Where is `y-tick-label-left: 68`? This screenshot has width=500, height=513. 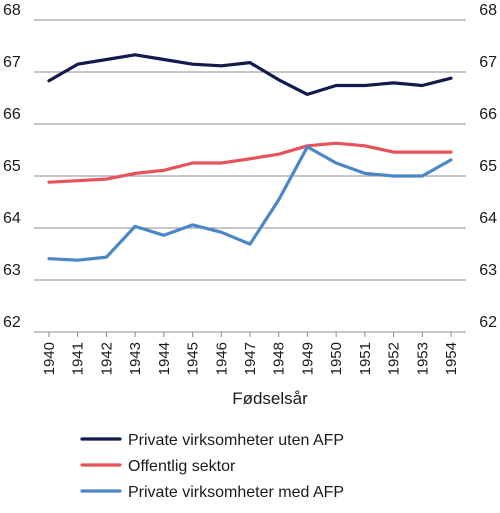 y-tick-label-left: 68 is located at coordinates (12, 10).